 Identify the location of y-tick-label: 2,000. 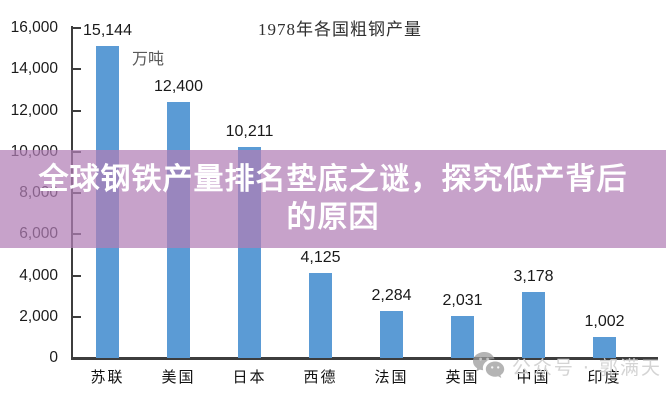
(38, 316).